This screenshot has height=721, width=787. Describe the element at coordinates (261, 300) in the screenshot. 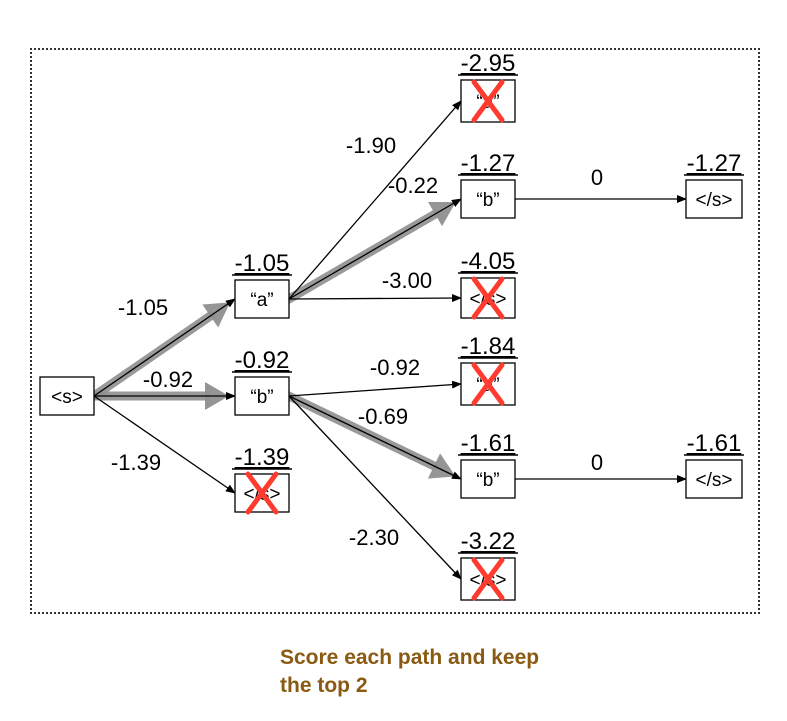

I see `node-token: “a”` at that location.